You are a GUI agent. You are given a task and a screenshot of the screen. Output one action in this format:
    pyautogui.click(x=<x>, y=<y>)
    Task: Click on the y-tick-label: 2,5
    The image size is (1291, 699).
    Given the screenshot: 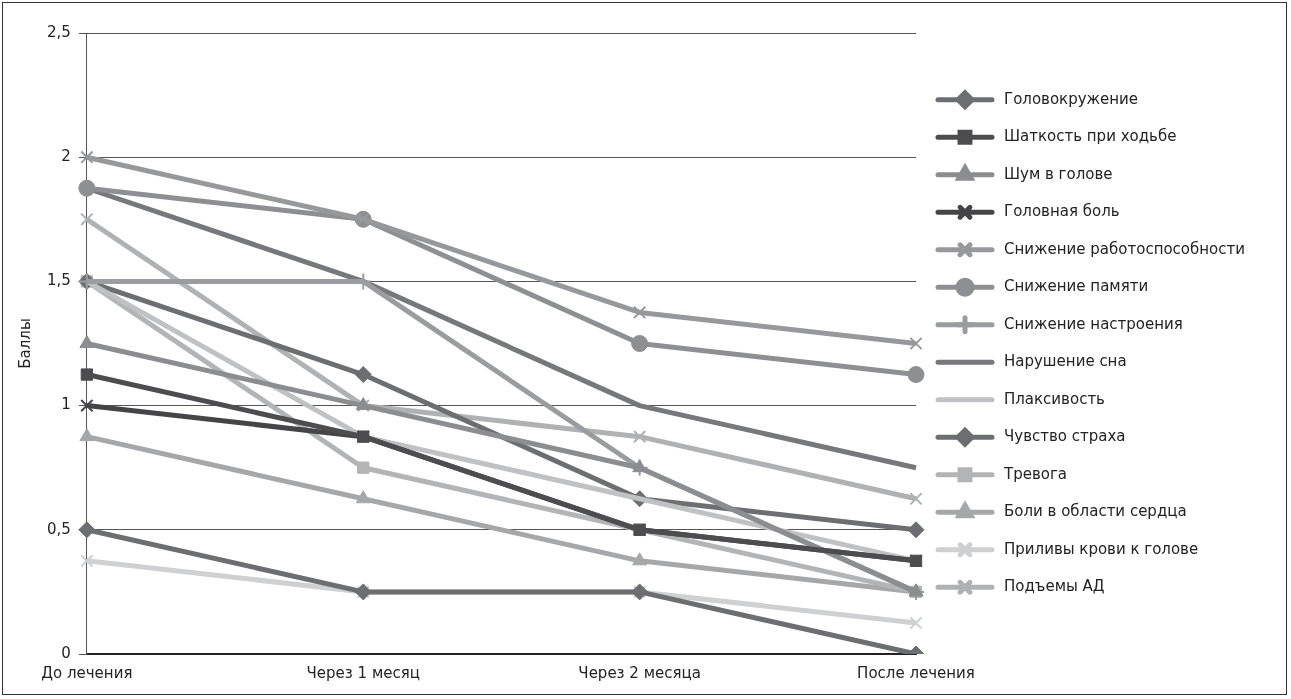 What is the action you would take?
    pyautogui.click(x=59, y=31)
    